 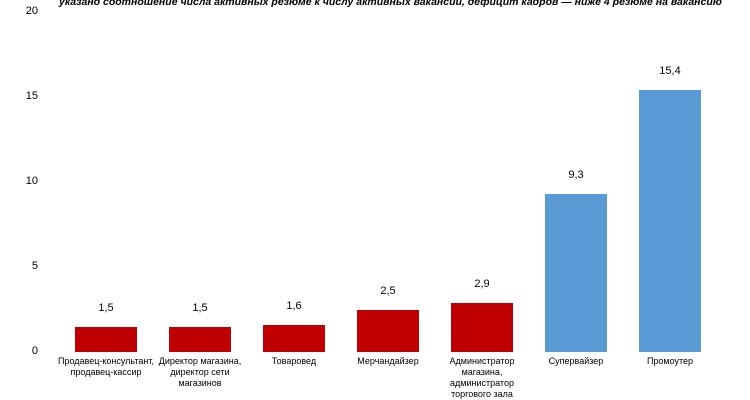 I want to click on bar-value-label: 9,3, so click(x=576, y=174).